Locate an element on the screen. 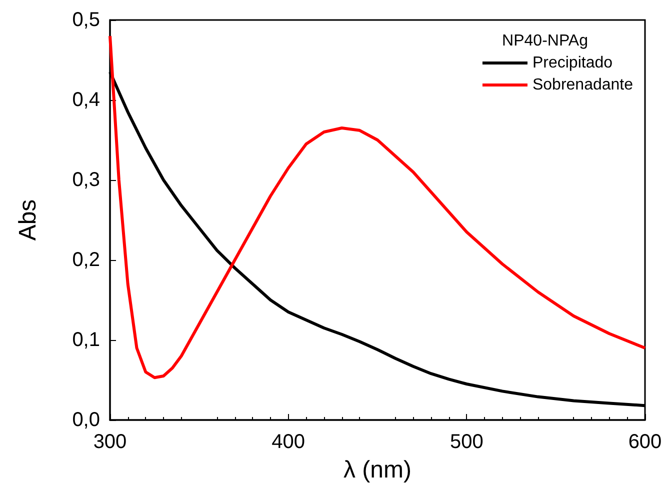  legend-title: NP40-NPAg is located at coordinates (545, 41).